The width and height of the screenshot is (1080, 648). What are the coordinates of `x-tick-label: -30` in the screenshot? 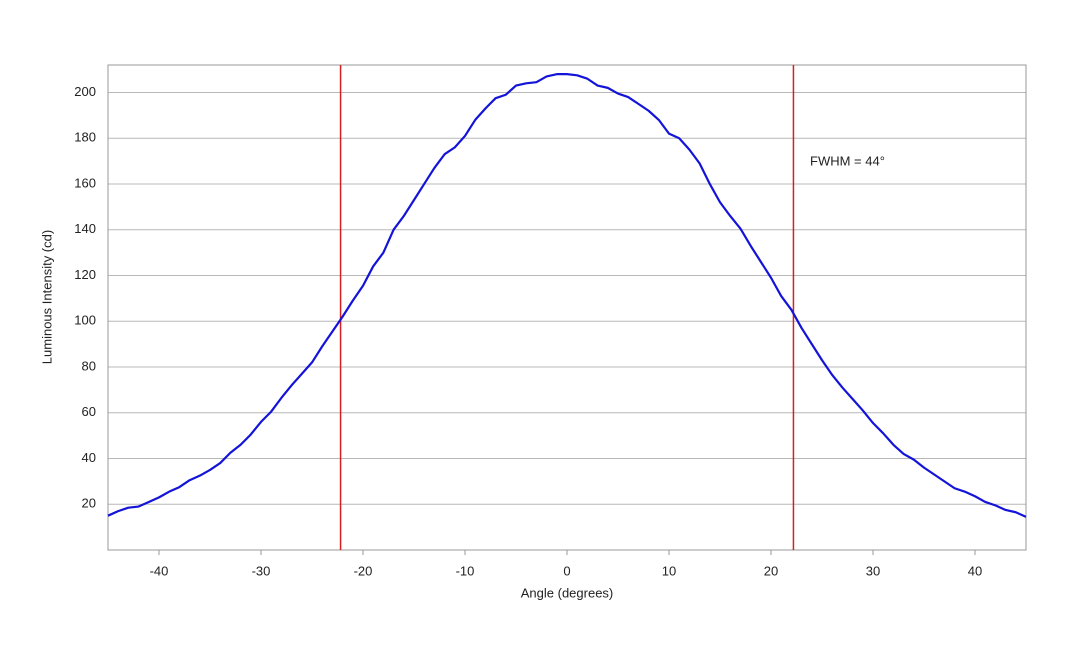 It's located at (261, 570).